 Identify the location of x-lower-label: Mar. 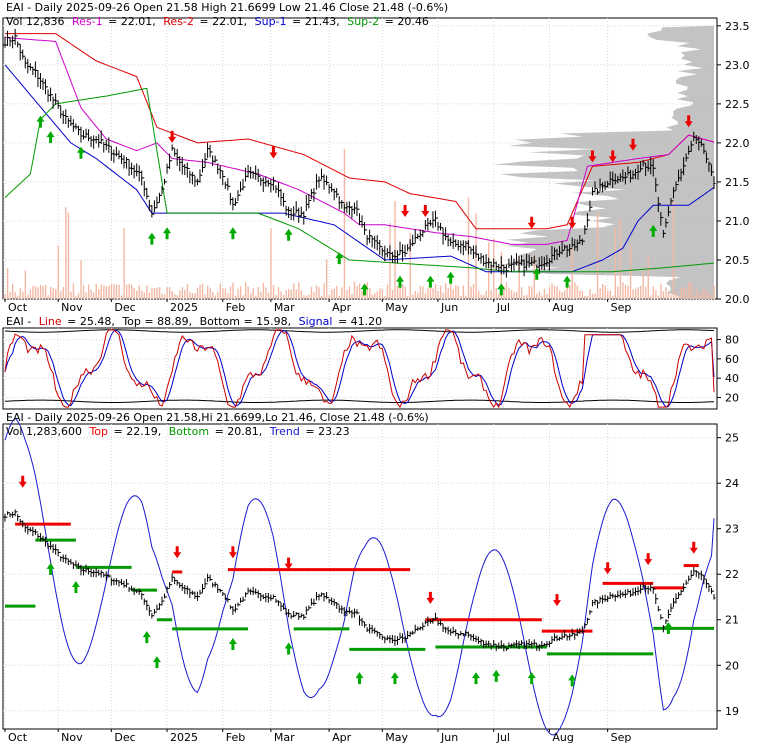
(284, 737).